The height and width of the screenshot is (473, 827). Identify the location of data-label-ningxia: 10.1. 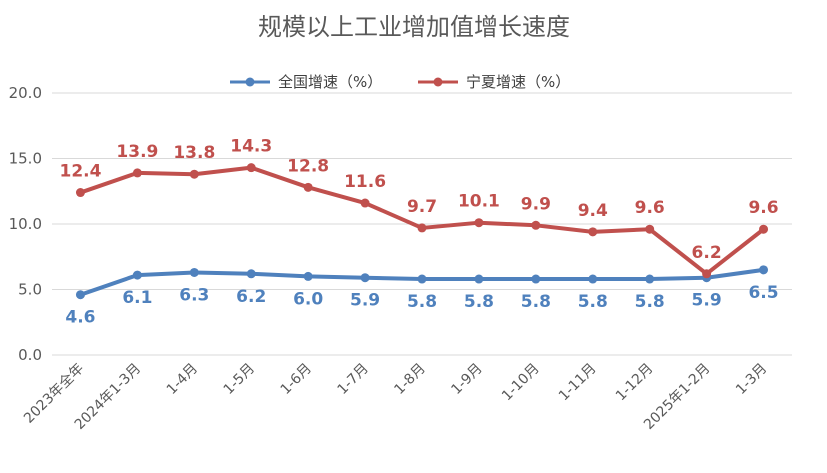
(479, 202).